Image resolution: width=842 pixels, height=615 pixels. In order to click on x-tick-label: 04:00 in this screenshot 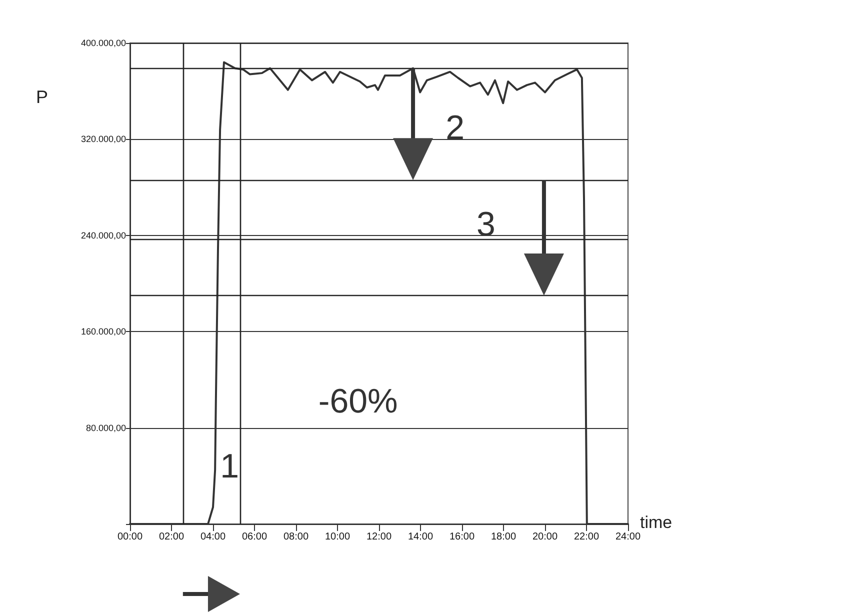, I will do `click(213, 537)`.